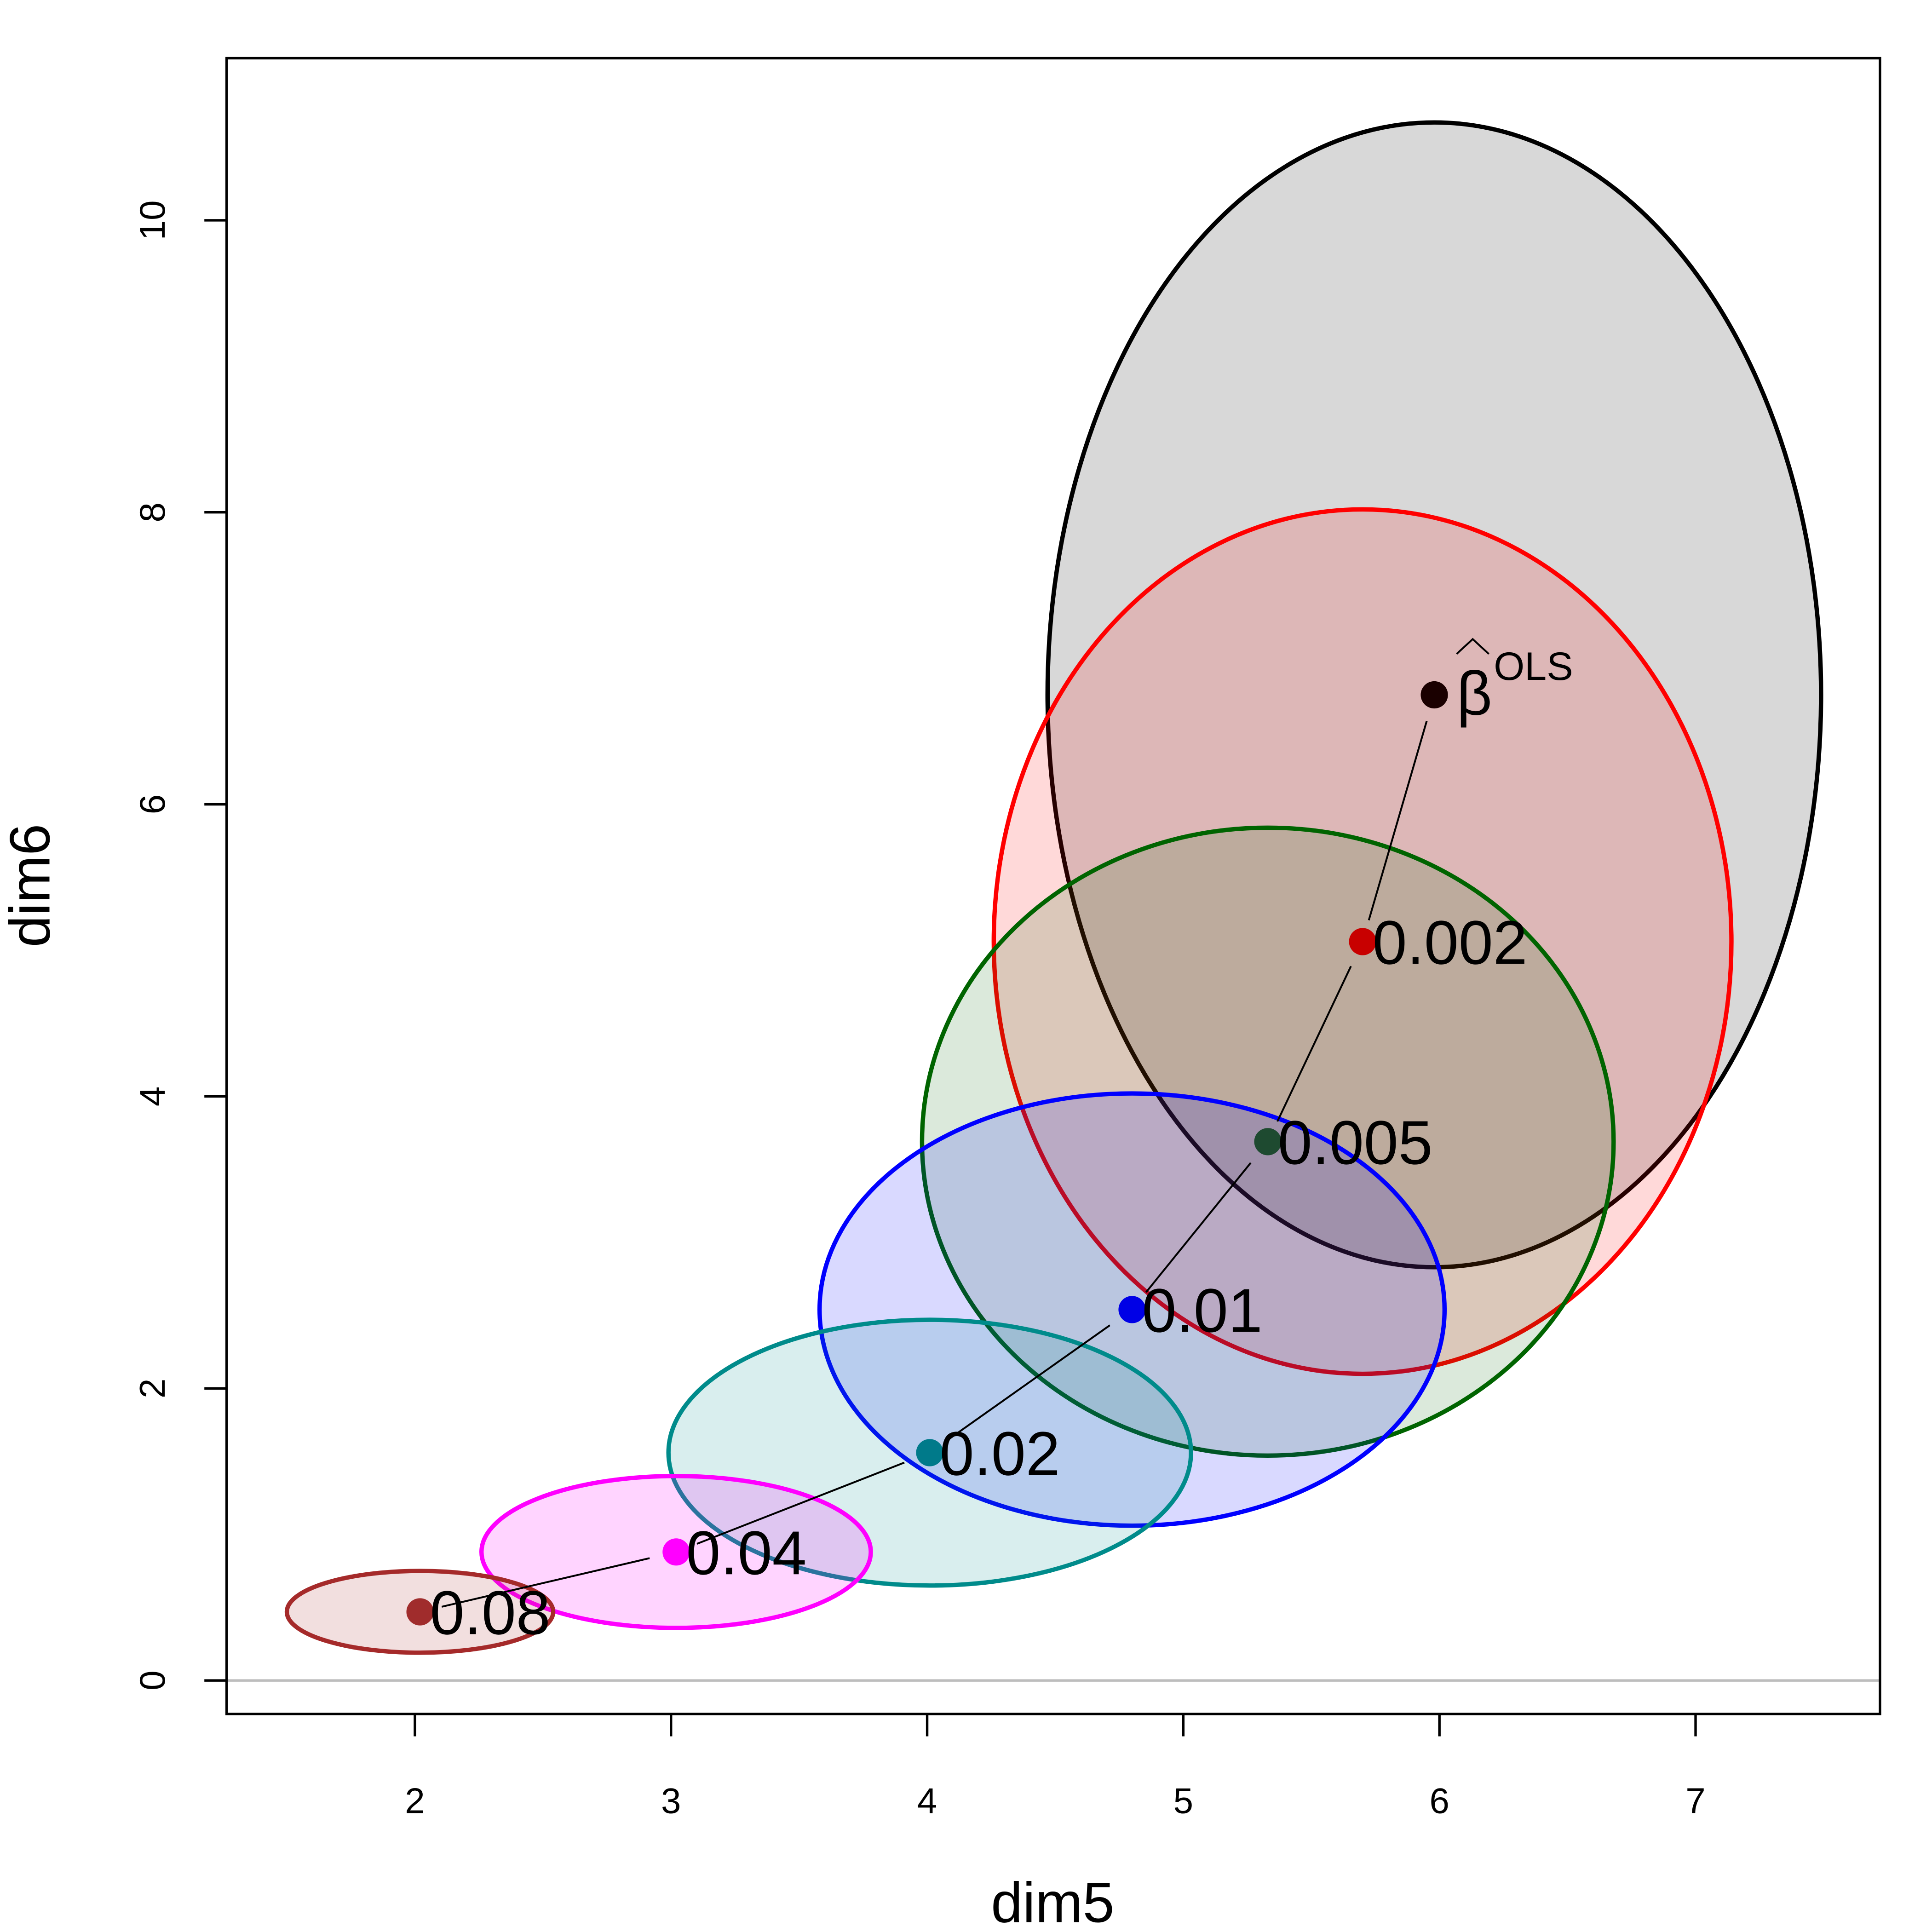 The image size is (1932, 1932). What do you see at coordinates (491, 1612) in the screenshot?
I see `point-label-0: 0.08` at bounding box center [491, 1612].